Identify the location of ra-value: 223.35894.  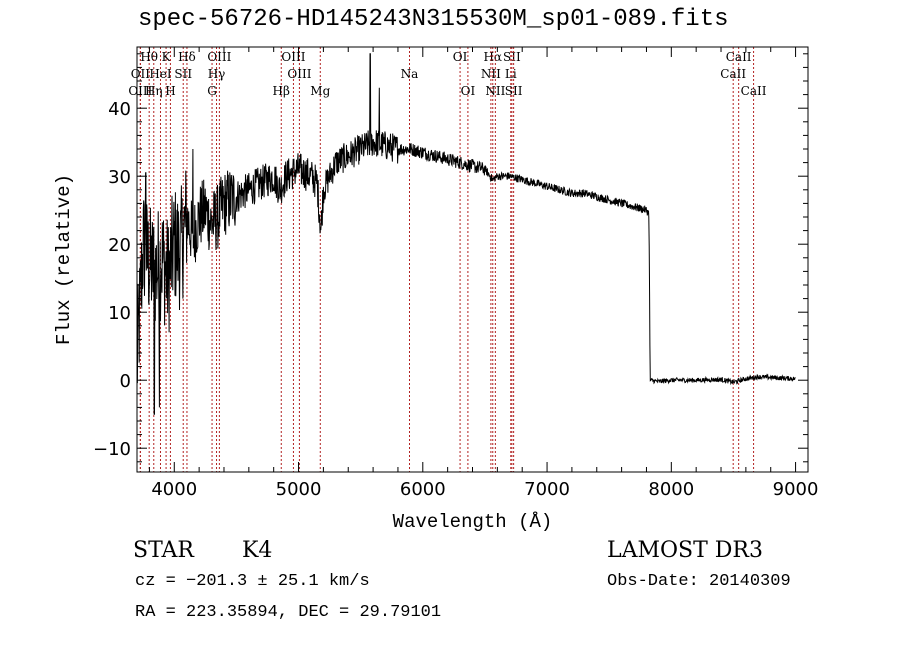
(232, 612).